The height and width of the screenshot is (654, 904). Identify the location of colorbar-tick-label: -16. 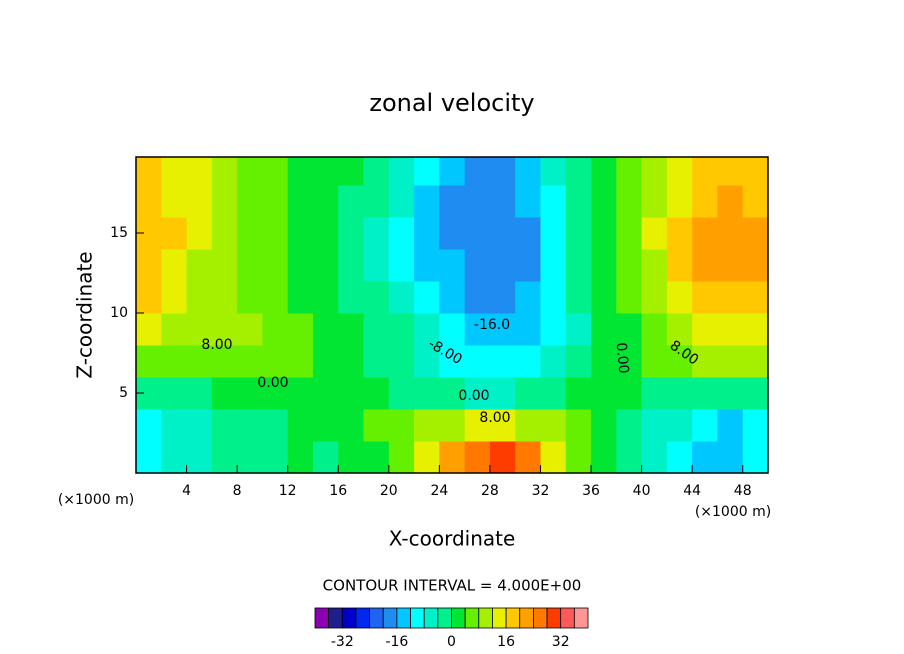
(396, 642).